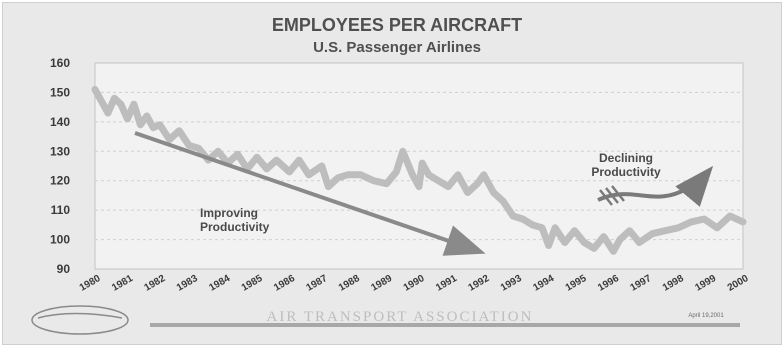 The width and height of the screenshot is (784, 347). Describe the element at coordinates (626, 172) in the screenshot. I see `annotation-declining-line2: Productivity` at that location.